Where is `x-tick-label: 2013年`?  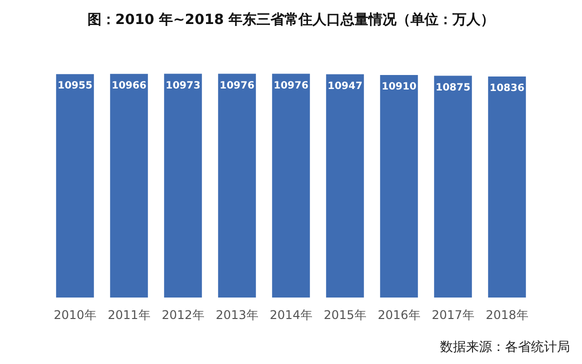 x-tick-label: 2013年 is located at coordinates (237, 315).